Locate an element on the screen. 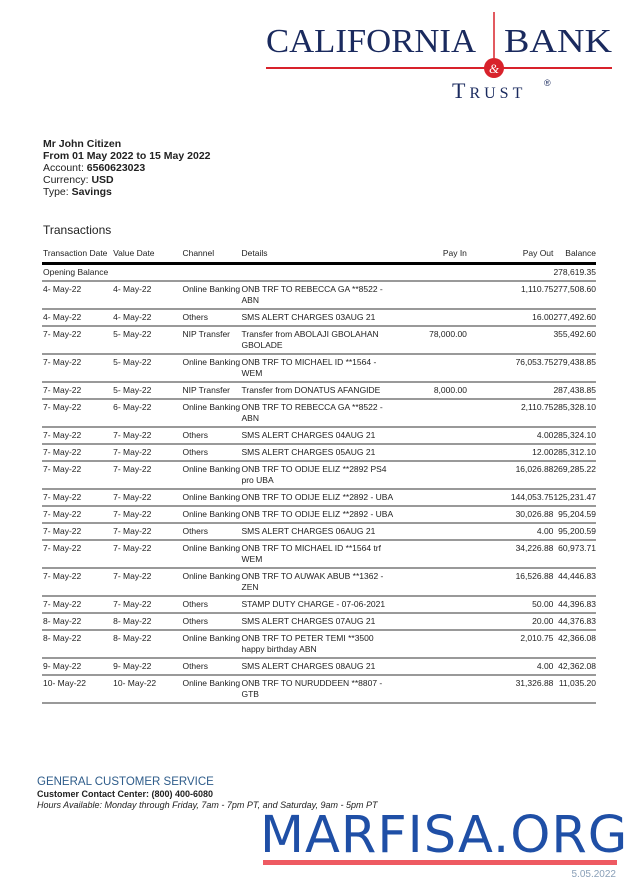  cell-details: ONB TRF TO MICHAEL ID **1564 - WEM is located at coordinates (319, 368).